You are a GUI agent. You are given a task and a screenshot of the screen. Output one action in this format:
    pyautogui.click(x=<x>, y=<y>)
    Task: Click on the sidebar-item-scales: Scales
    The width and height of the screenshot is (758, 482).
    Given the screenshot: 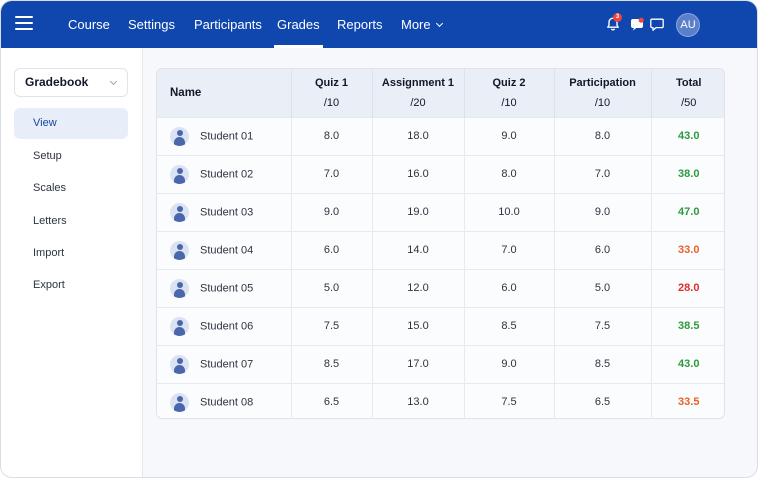 What is the action you would take?
    pyautogui.click(x=50, y=188)
    